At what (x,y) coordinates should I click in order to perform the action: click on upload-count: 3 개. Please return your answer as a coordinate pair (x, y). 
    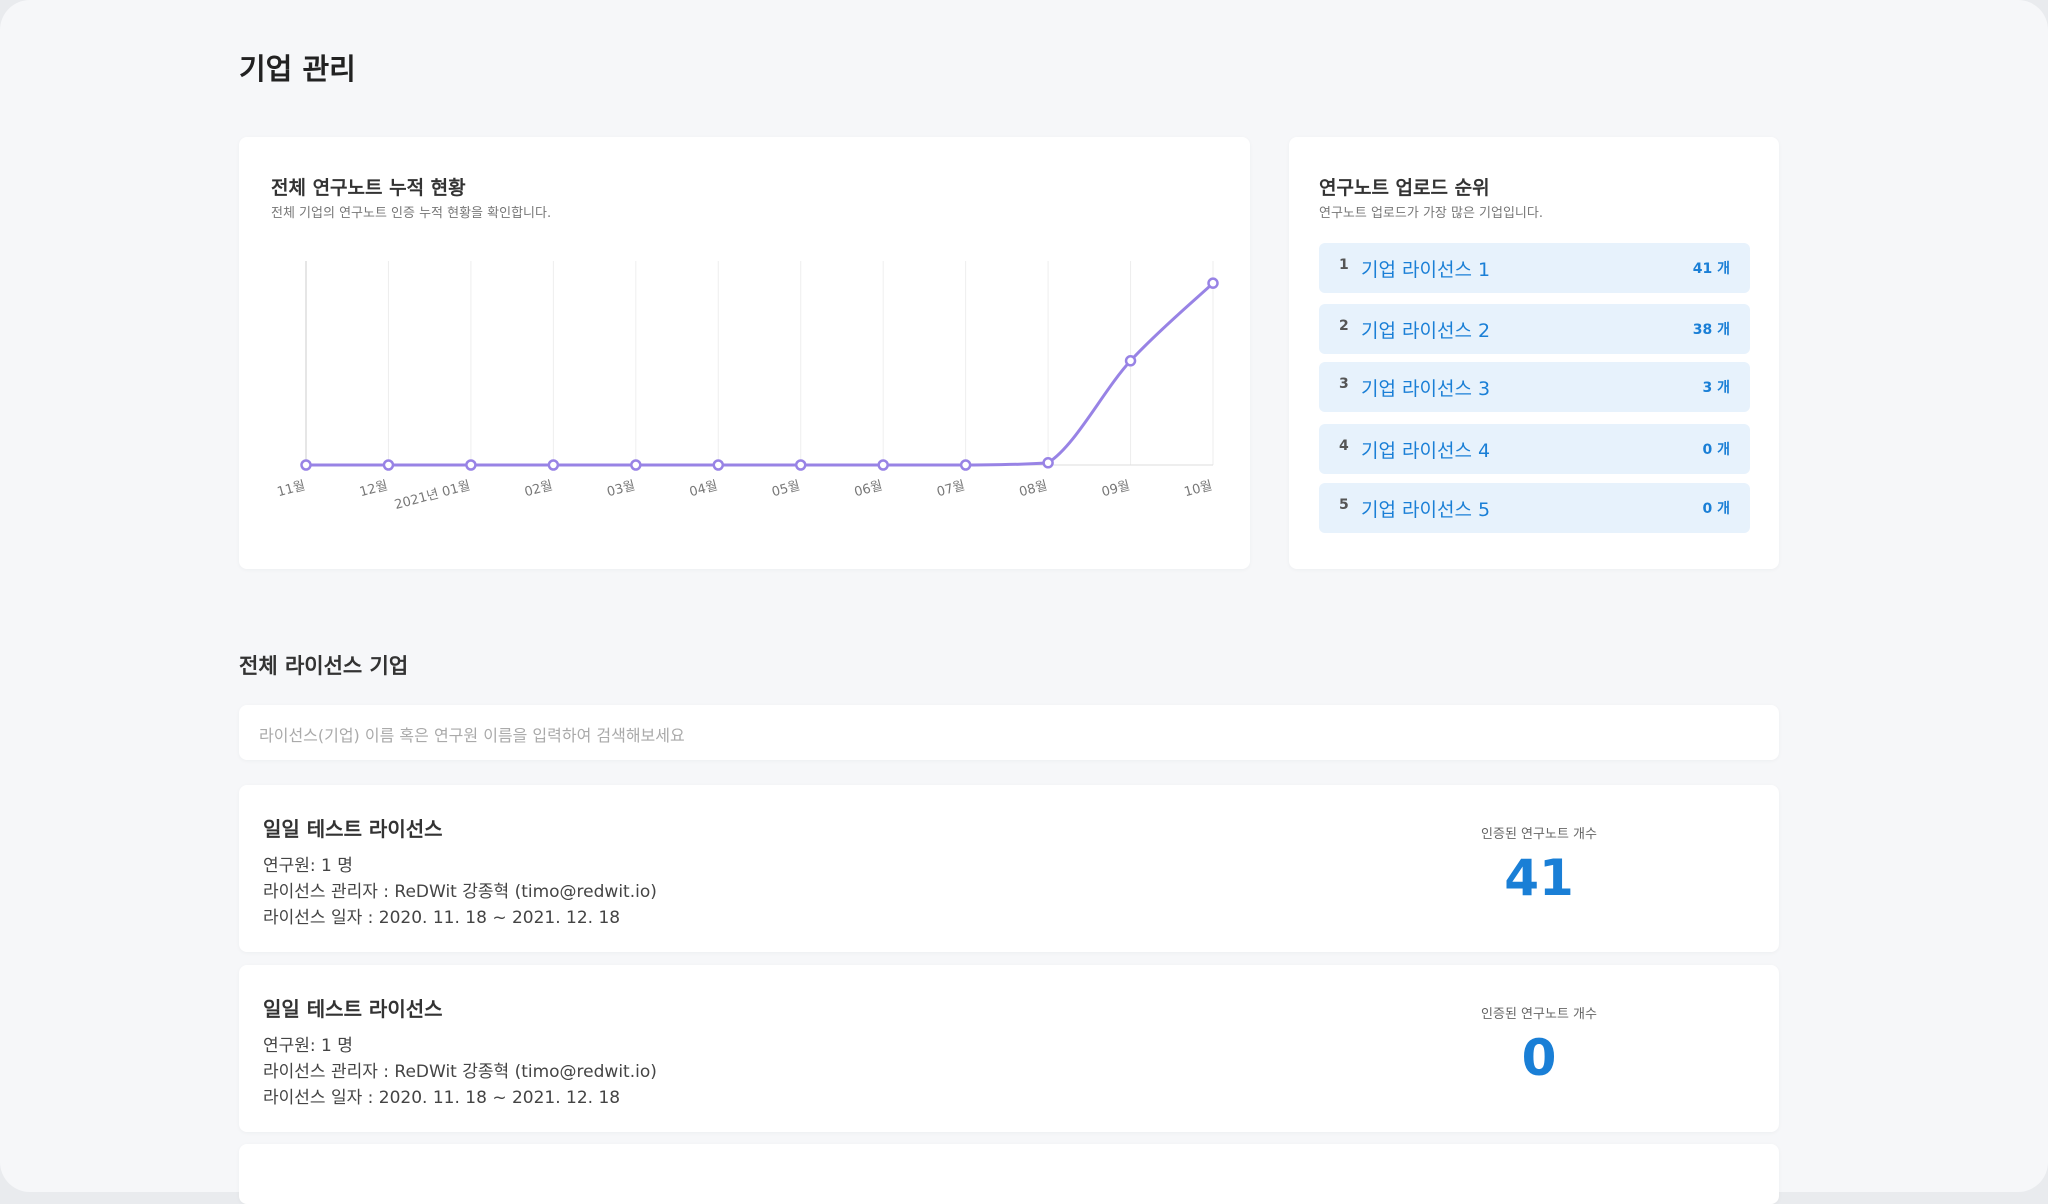
    Looking at the image, I should click on (1716, 388).